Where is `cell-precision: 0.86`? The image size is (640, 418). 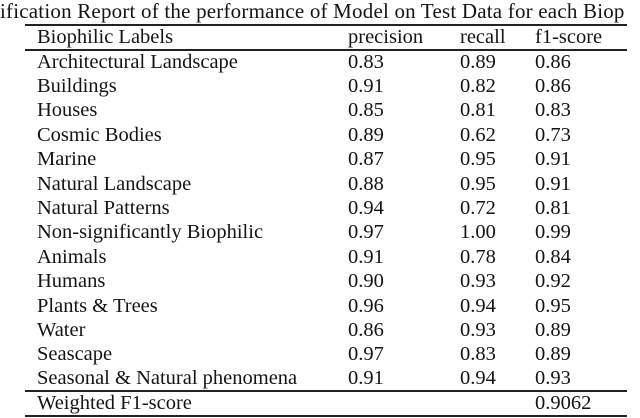 cell-precision: 0.86 is located at coordinates (366, 329).